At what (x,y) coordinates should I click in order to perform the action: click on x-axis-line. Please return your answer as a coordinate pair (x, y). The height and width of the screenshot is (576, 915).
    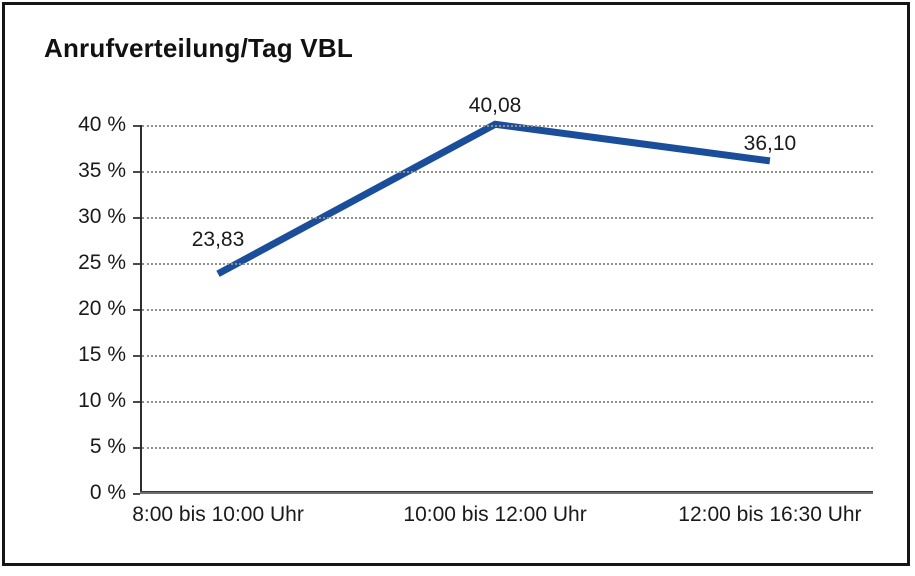
    Looking at the image, I should click on (506, 492).